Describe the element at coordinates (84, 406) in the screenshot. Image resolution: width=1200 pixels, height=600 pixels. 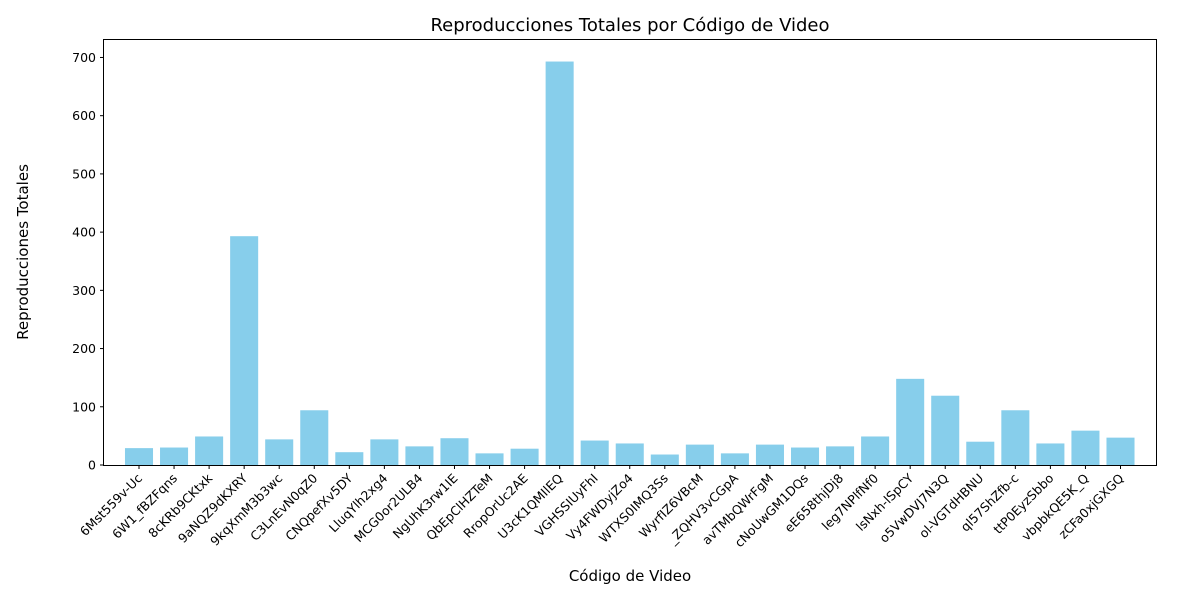
I see `y-tick-label: 100` at that location.